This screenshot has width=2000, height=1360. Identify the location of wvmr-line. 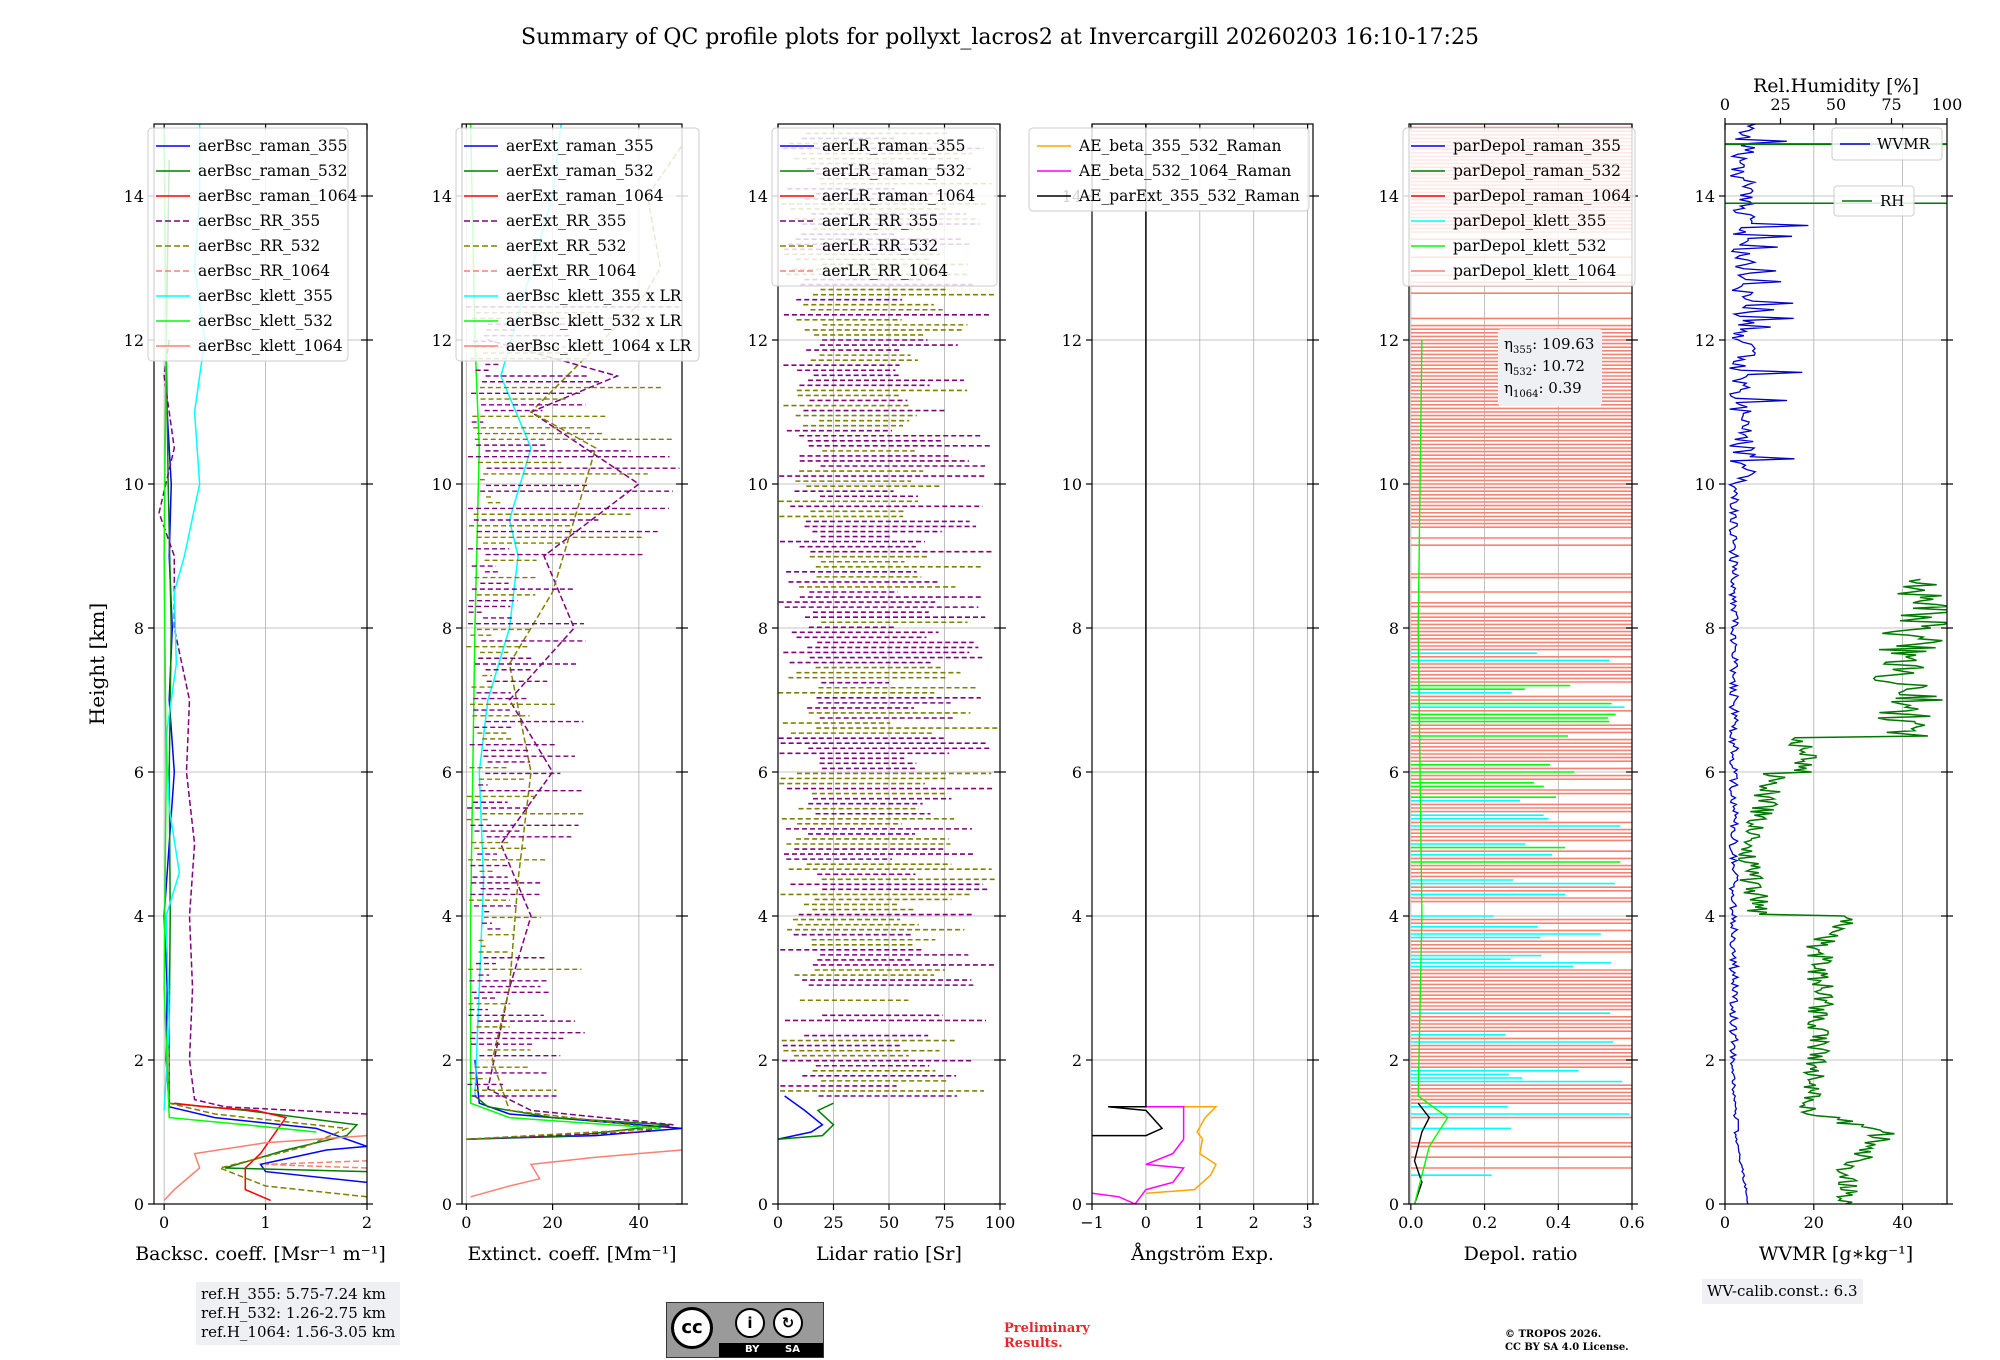
(1768, 664).